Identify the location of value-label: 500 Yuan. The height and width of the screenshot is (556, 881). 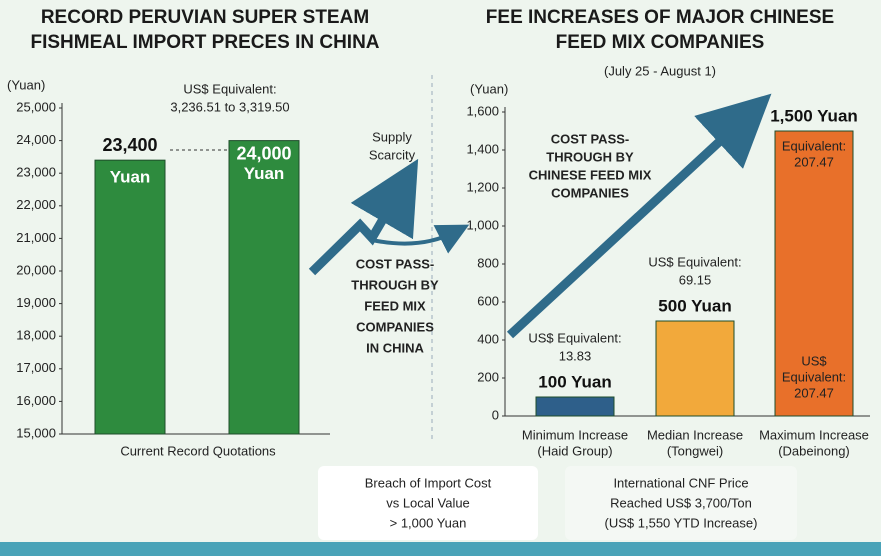
(694, 305).